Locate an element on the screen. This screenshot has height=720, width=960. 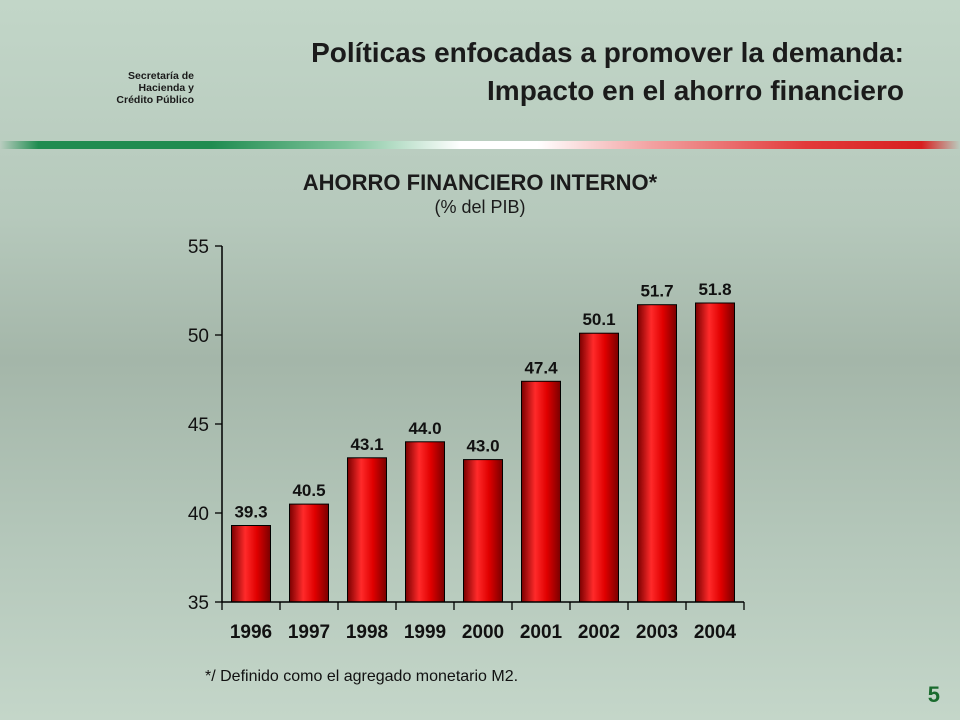
data-label-2004: 51.8 is located at coordinates (714, 289).